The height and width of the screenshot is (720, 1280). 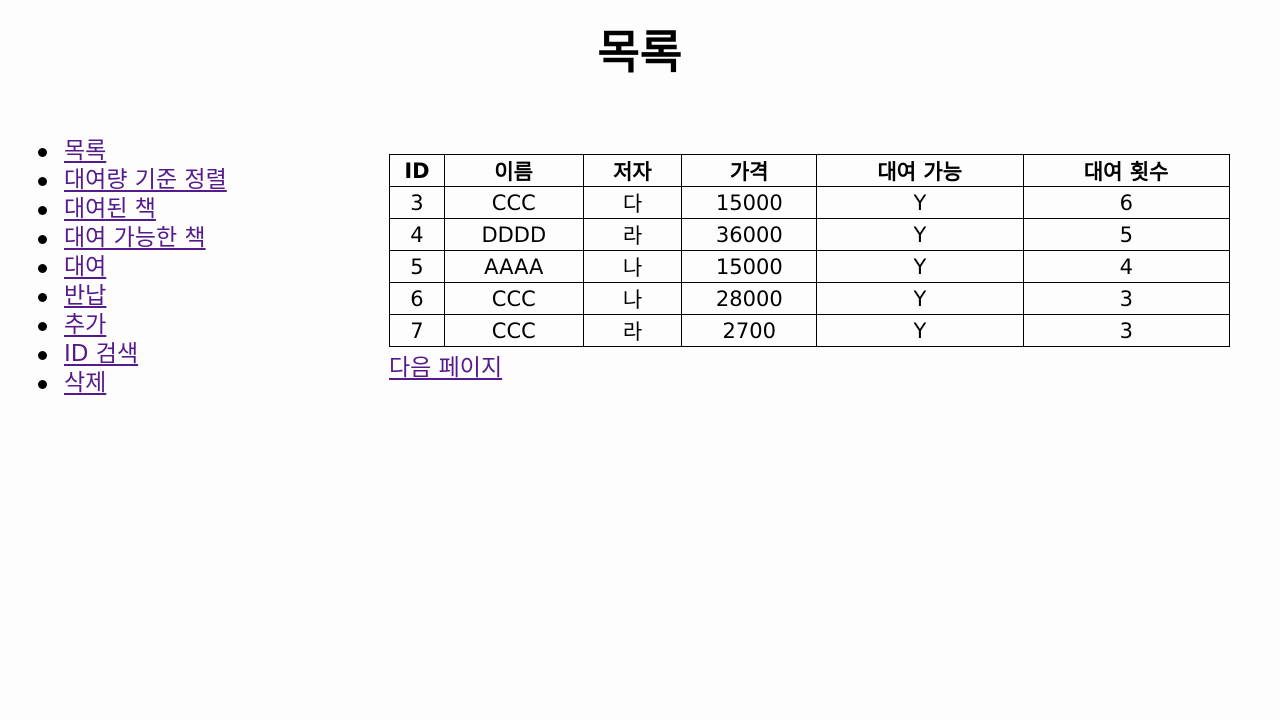 I want to click on table-row: 5 AAAA 나 15000 Y 4, so click(x=810, y=266).